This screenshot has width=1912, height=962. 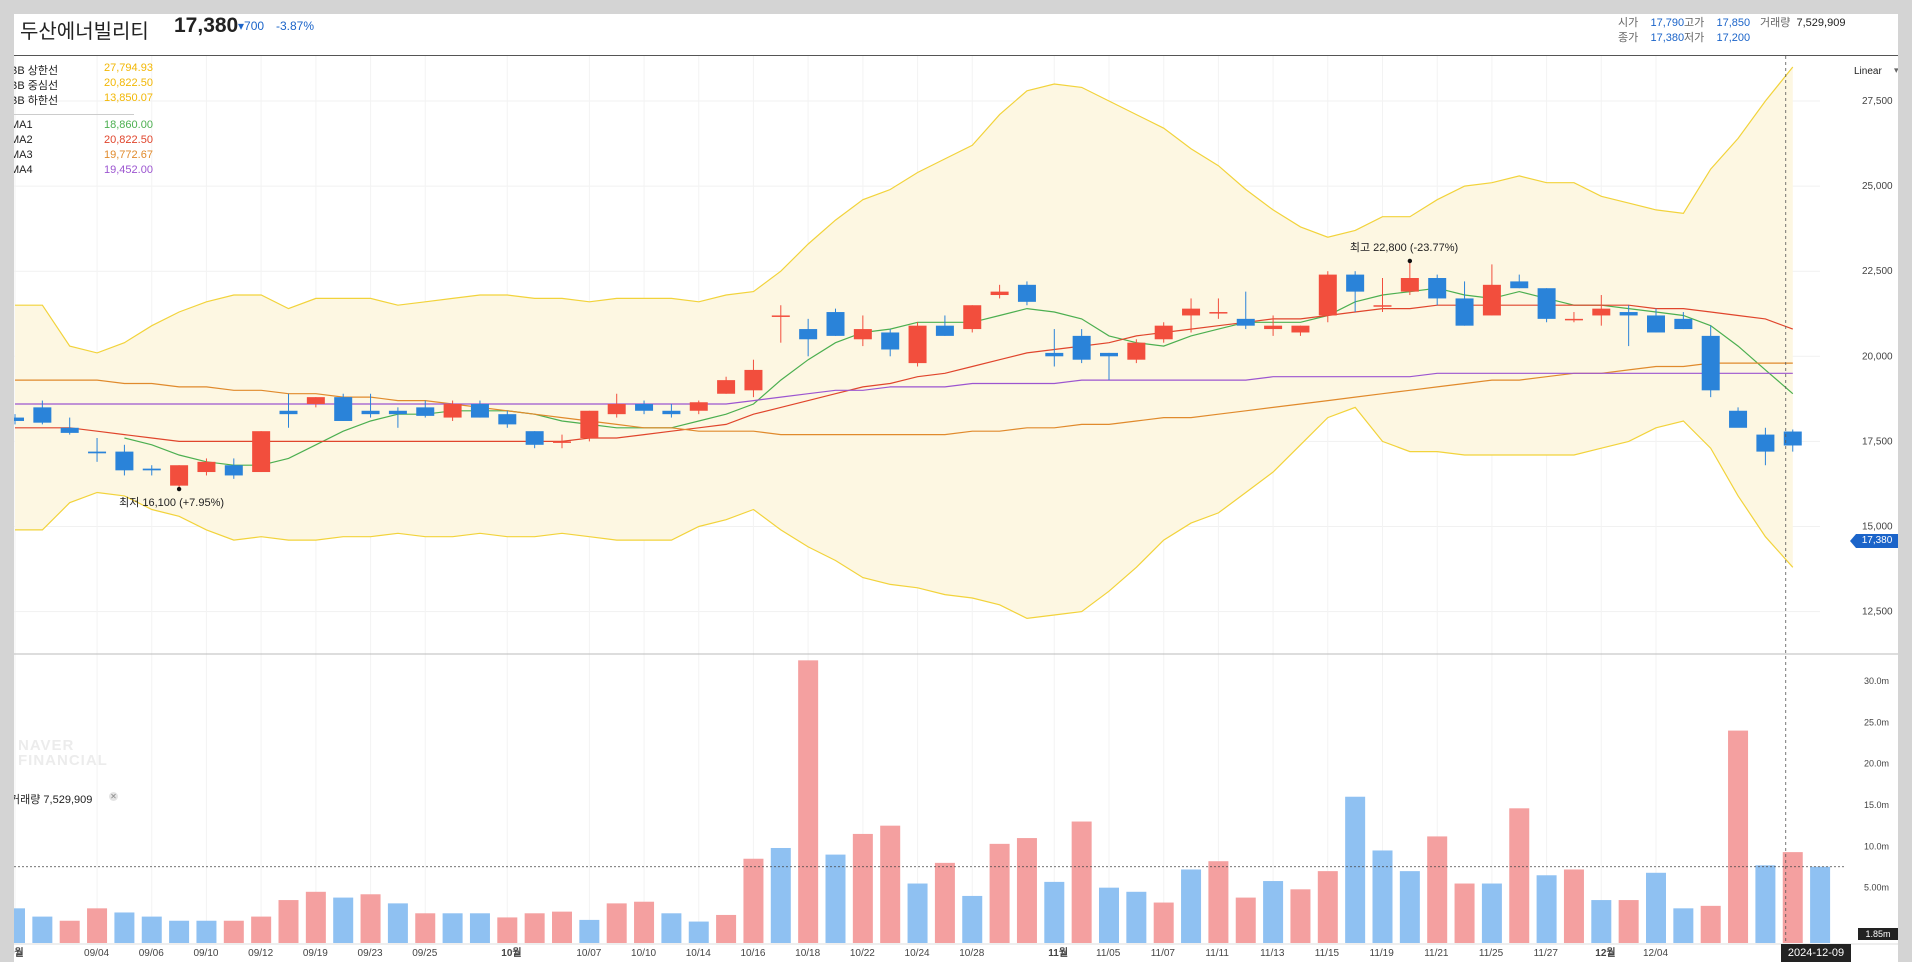 What do you see at coordinates (862, 953) in the screenshot?
I see `x-tick-label: 10/22` at bounding box center [862, 953].